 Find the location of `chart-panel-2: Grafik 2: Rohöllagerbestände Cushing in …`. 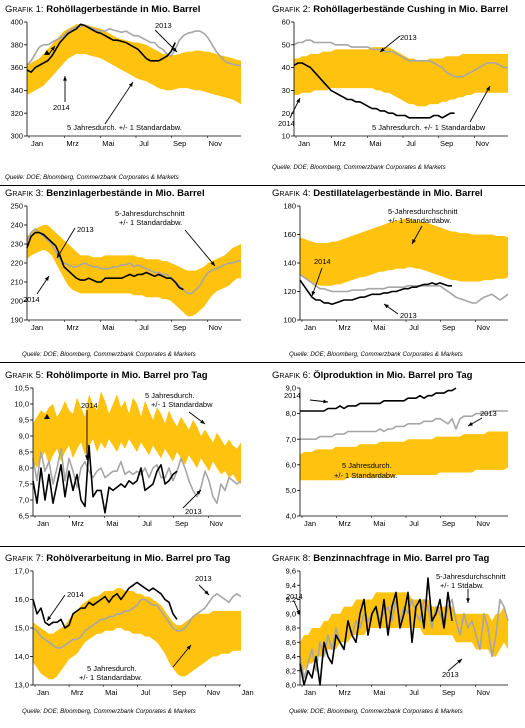

chart-panel-2: Grafik 2: Rohöllagerbestände Cushing in … is located at coordinates (392, 91).